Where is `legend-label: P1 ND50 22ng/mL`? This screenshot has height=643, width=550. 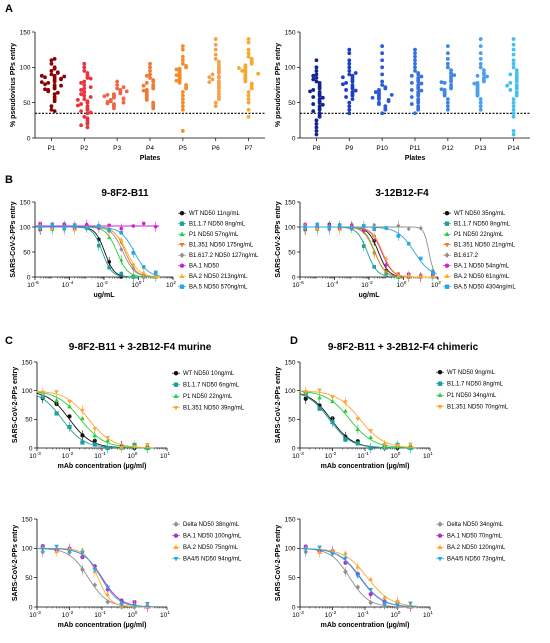
legend-label: P1 ND50 22ng/mL is located at coordinates (479, 235).